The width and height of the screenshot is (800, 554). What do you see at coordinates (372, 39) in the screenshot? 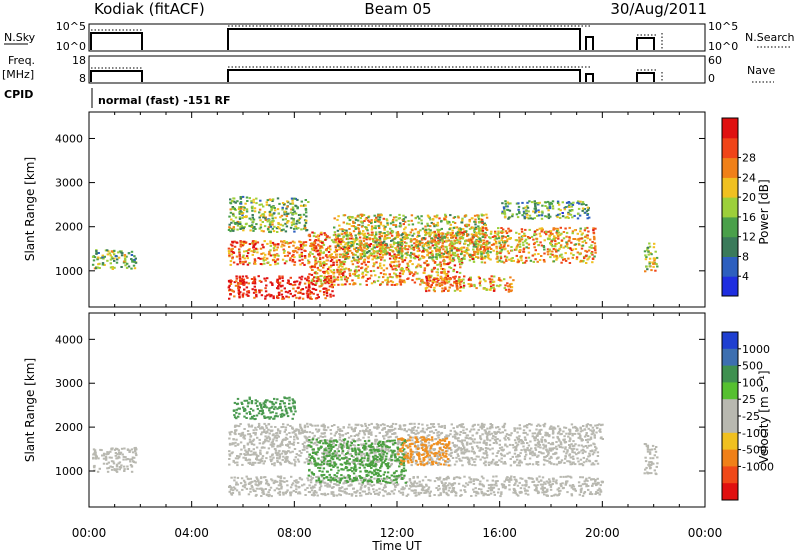
I see `nsky-trace` at bounding box center [372, 39].